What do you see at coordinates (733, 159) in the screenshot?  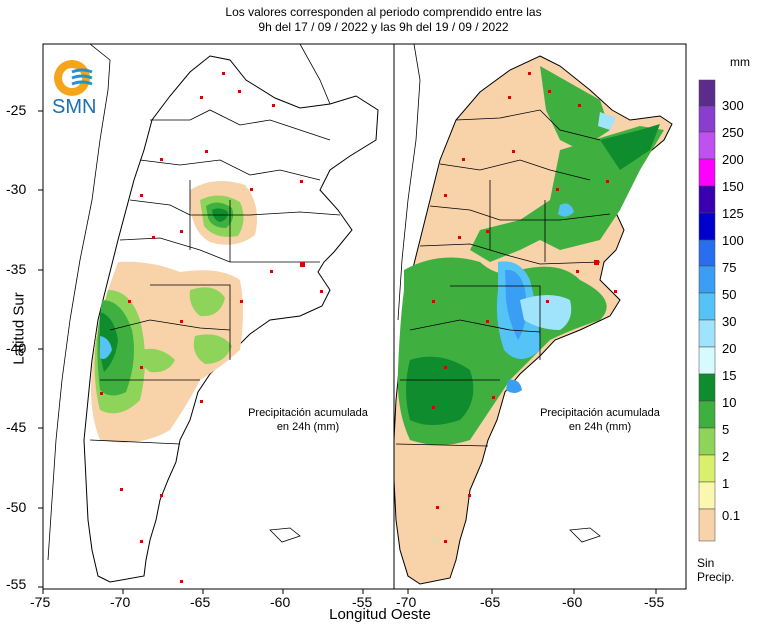 I see `legend-label: 200` at bounding box center [733, 159].